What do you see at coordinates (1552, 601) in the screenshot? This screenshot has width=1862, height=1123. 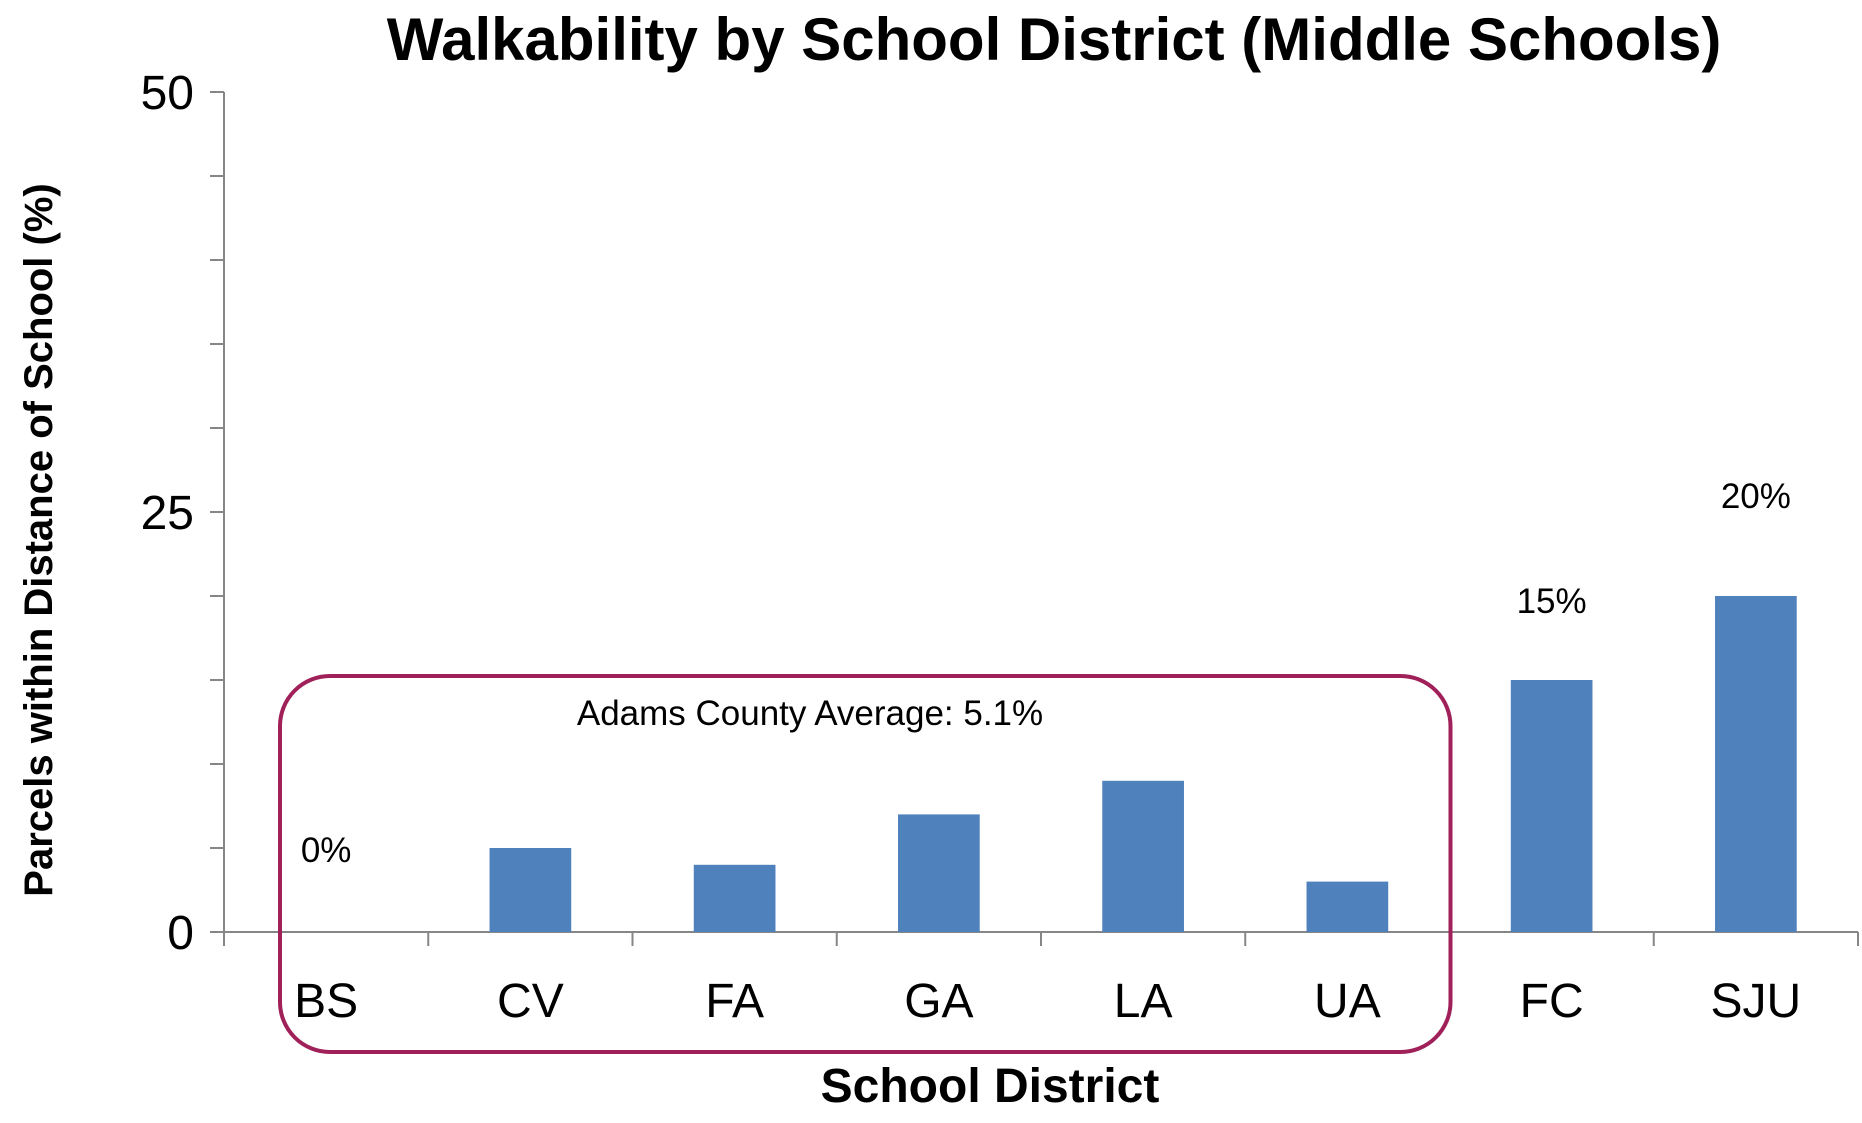 I see `data-label-fc: 15%` at bounding box center [1552, 601].